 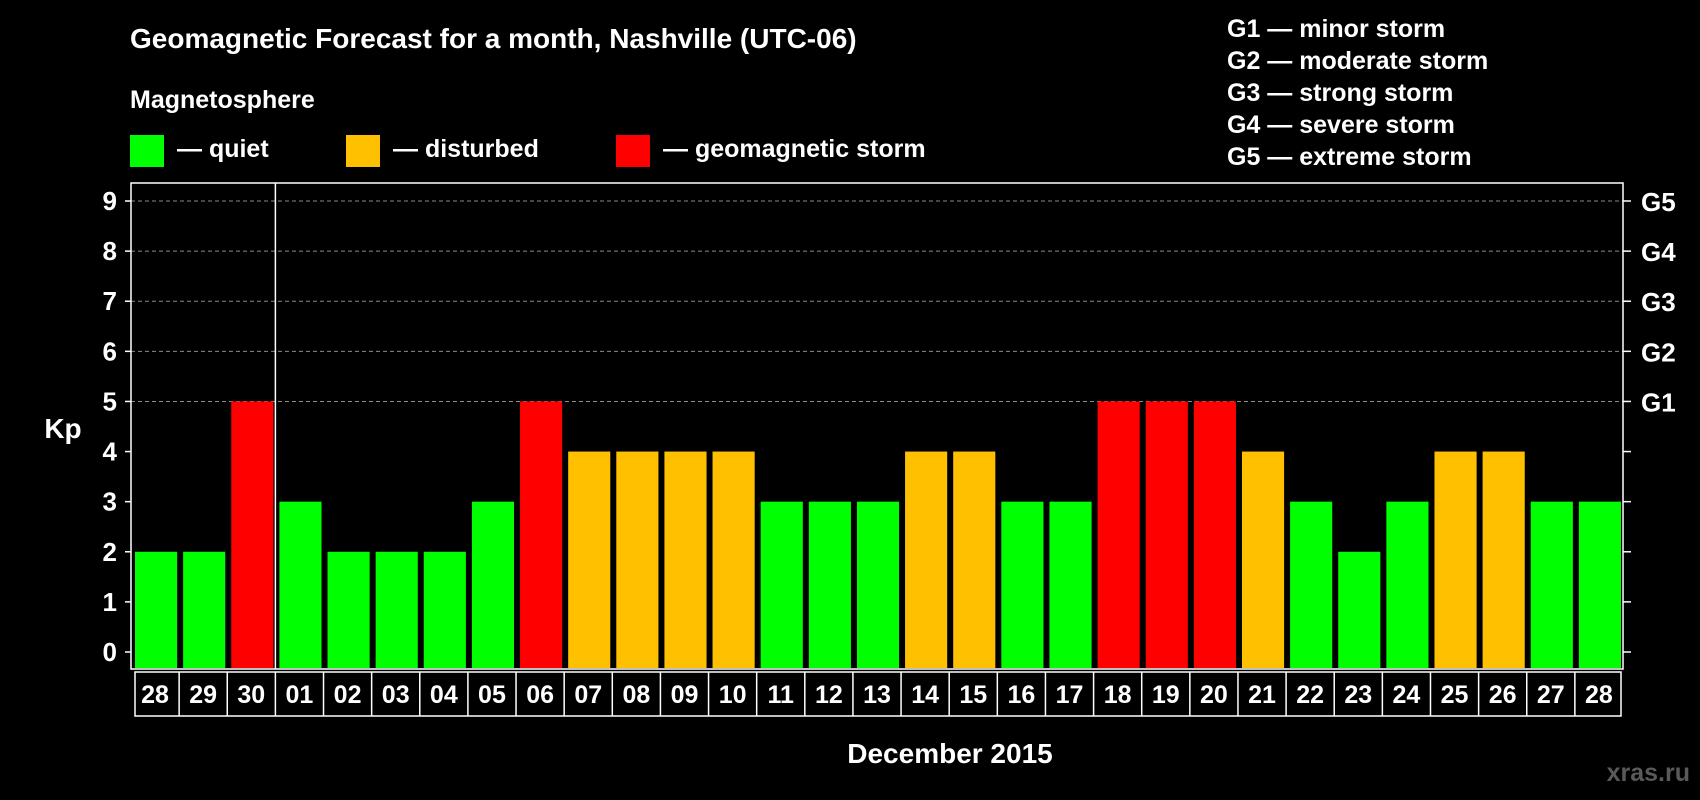 What do you see at coordinates (1021, 695) in the screenshot?
I see `x-tick-label: 16` at bounding box center [1021, 695].